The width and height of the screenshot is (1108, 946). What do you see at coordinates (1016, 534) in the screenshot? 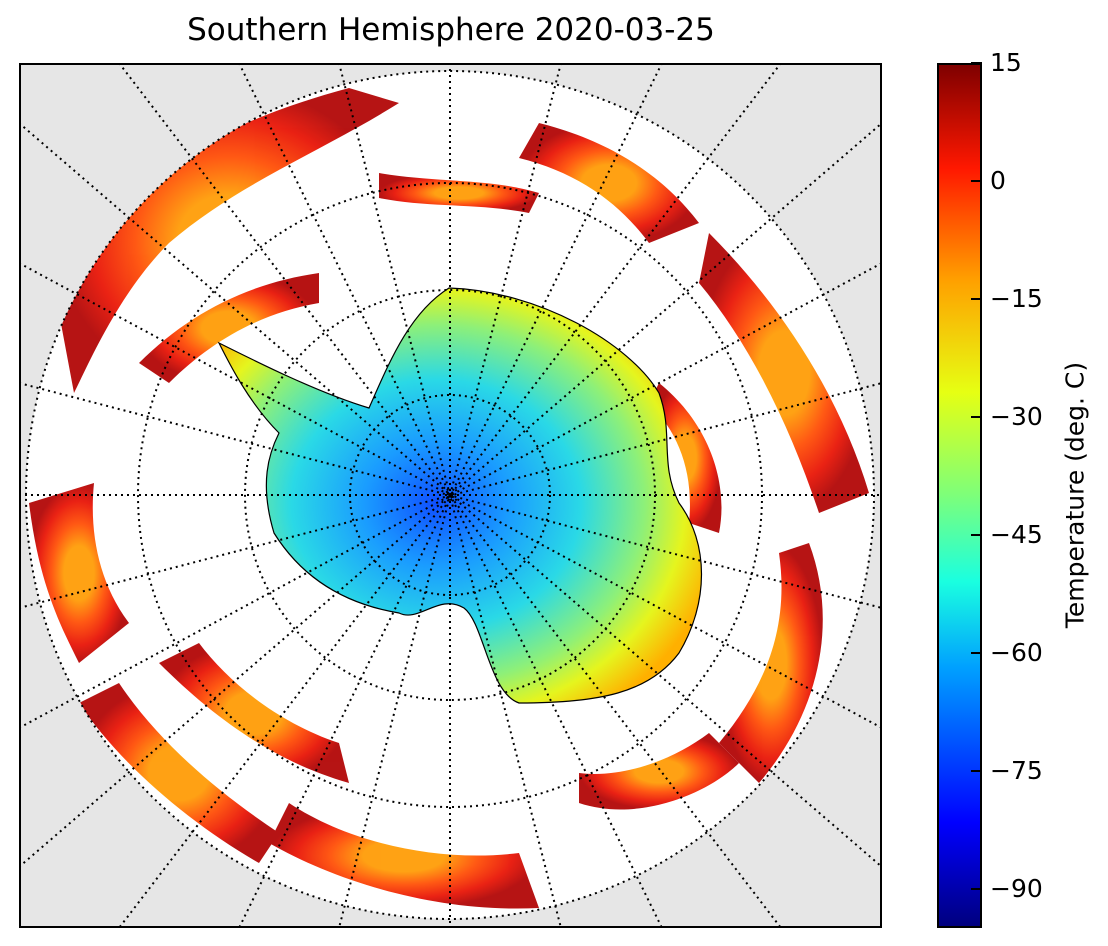
I see `colorbar-tick-label: −45` at bounding box center [1016, 534].